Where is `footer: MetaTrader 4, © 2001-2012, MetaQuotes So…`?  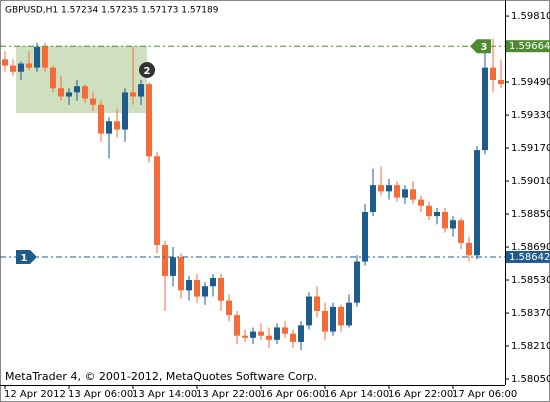
footer: MetaTrader 4, © 2001-2012, MetaQuotes So… is located at coordinates (161, 376).